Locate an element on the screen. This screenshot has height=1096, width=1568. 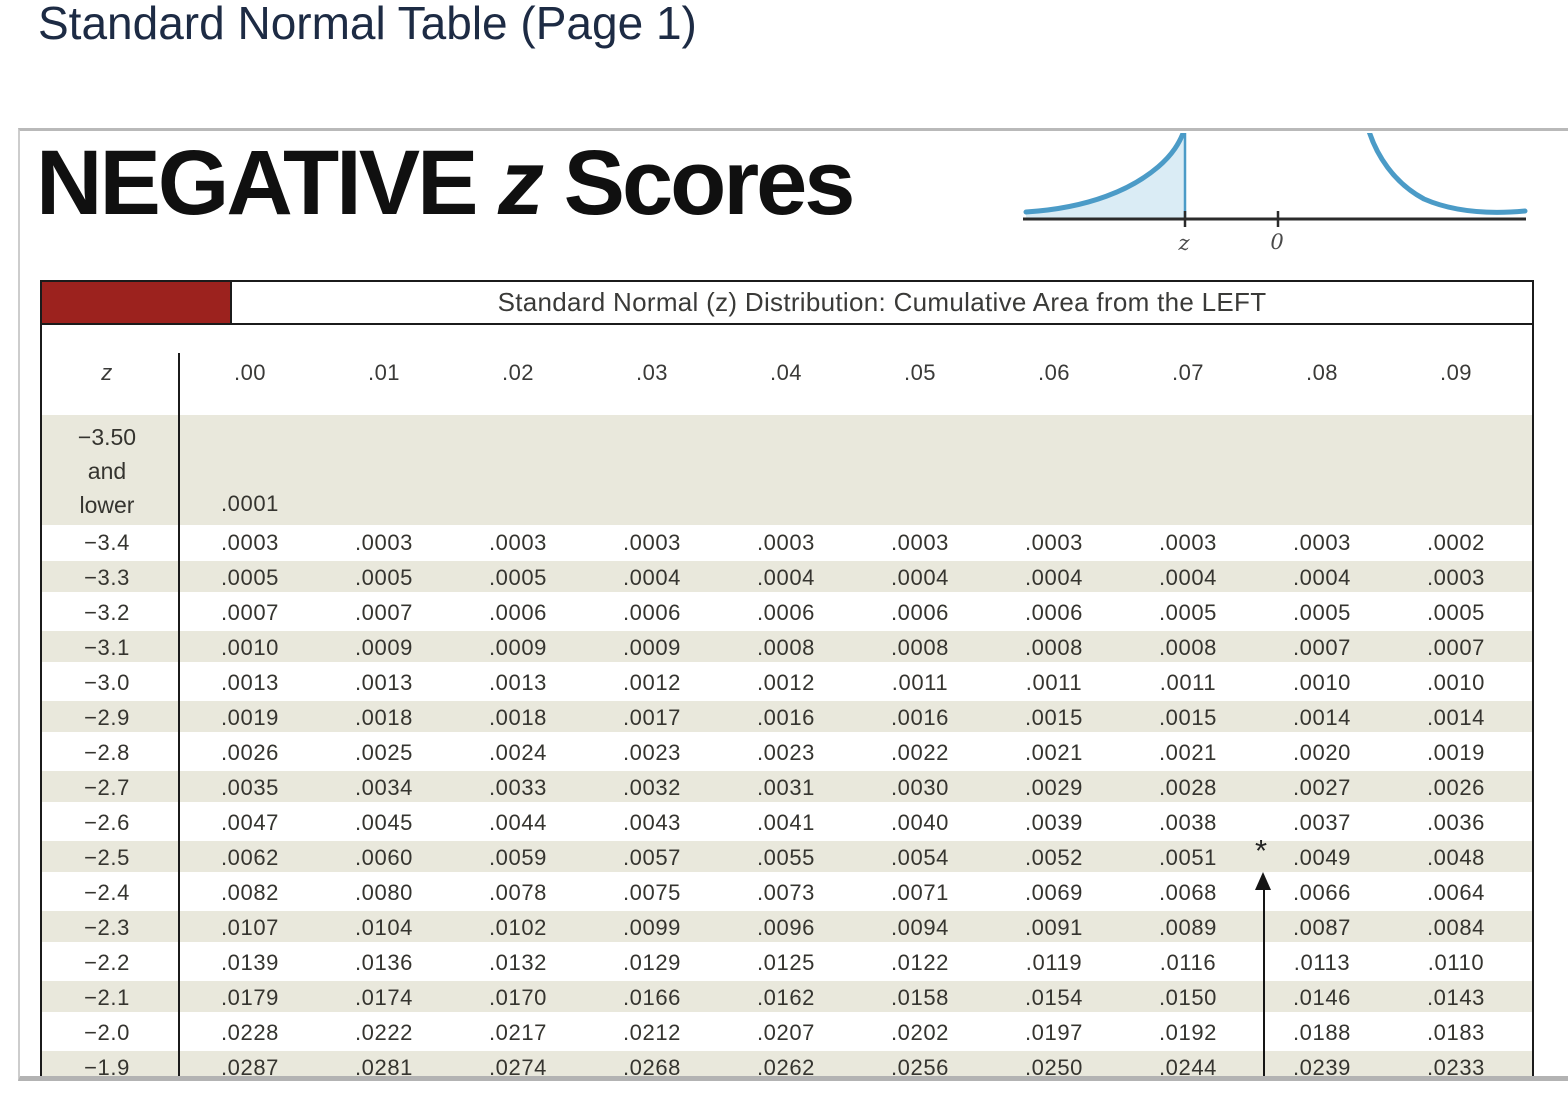
table-cell: .0064 is located at coordinates (1456, 892).